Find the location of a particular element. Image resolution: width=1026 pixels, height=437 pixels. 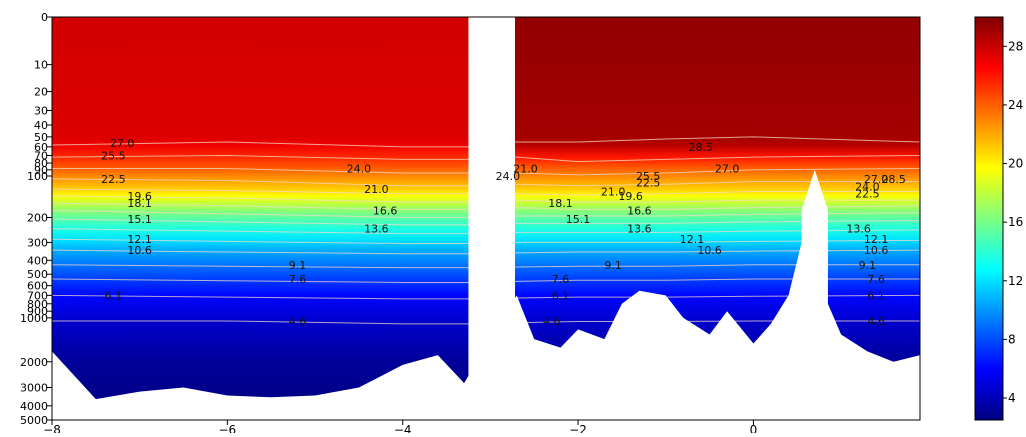

y-tick-label: 300 is located at coordinates (37, 242).